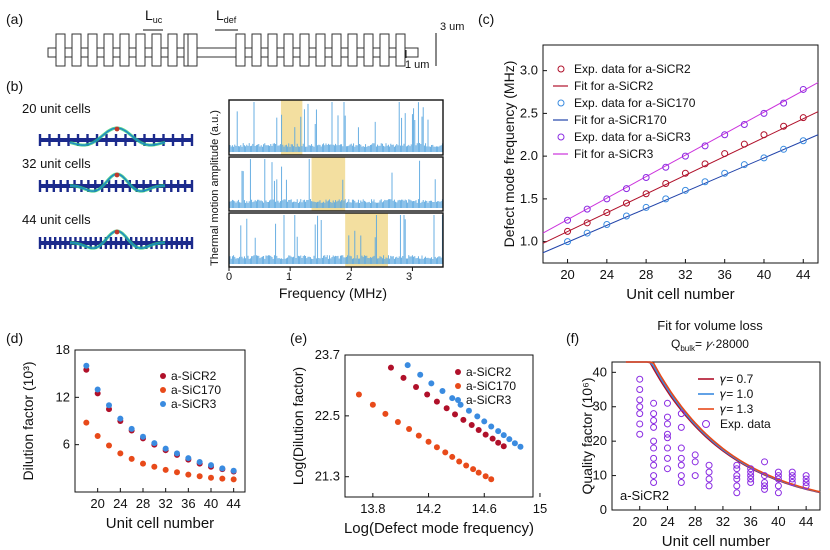  What do you see at coordinates (116, 188) in the screenshot?
I see `mode-shapes` at bounding box center [116, 188].